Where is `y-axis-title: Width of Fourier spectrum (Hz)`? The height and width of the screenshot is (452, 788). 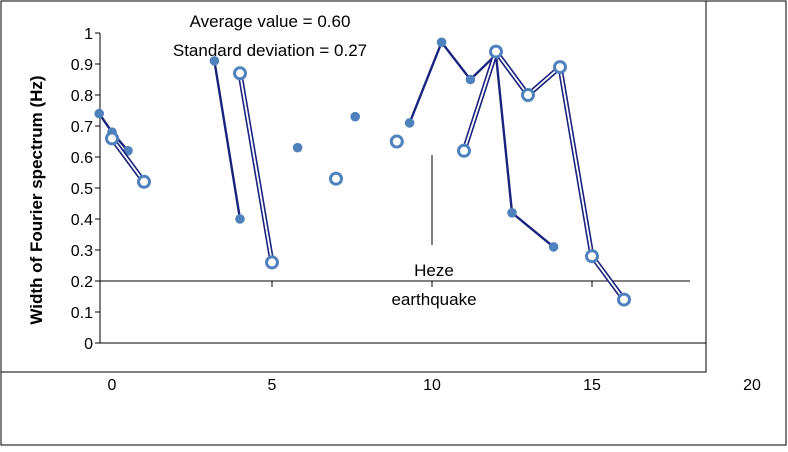 y-axis-title: Width of Fourier spectrum (Hz) is located at coordinates (36, 199).